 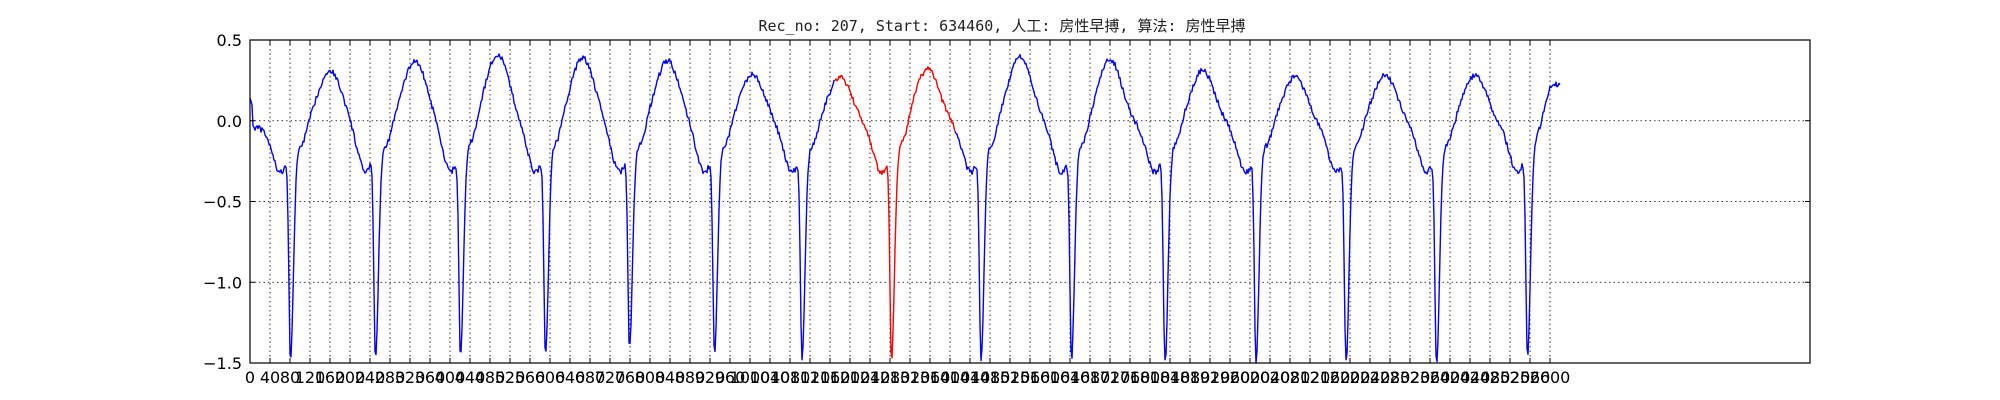 What do you see at coordinates (1110, 377) in the screenshot?
I see `x-tick-label: 1720` at bounding box center [1110, 377].